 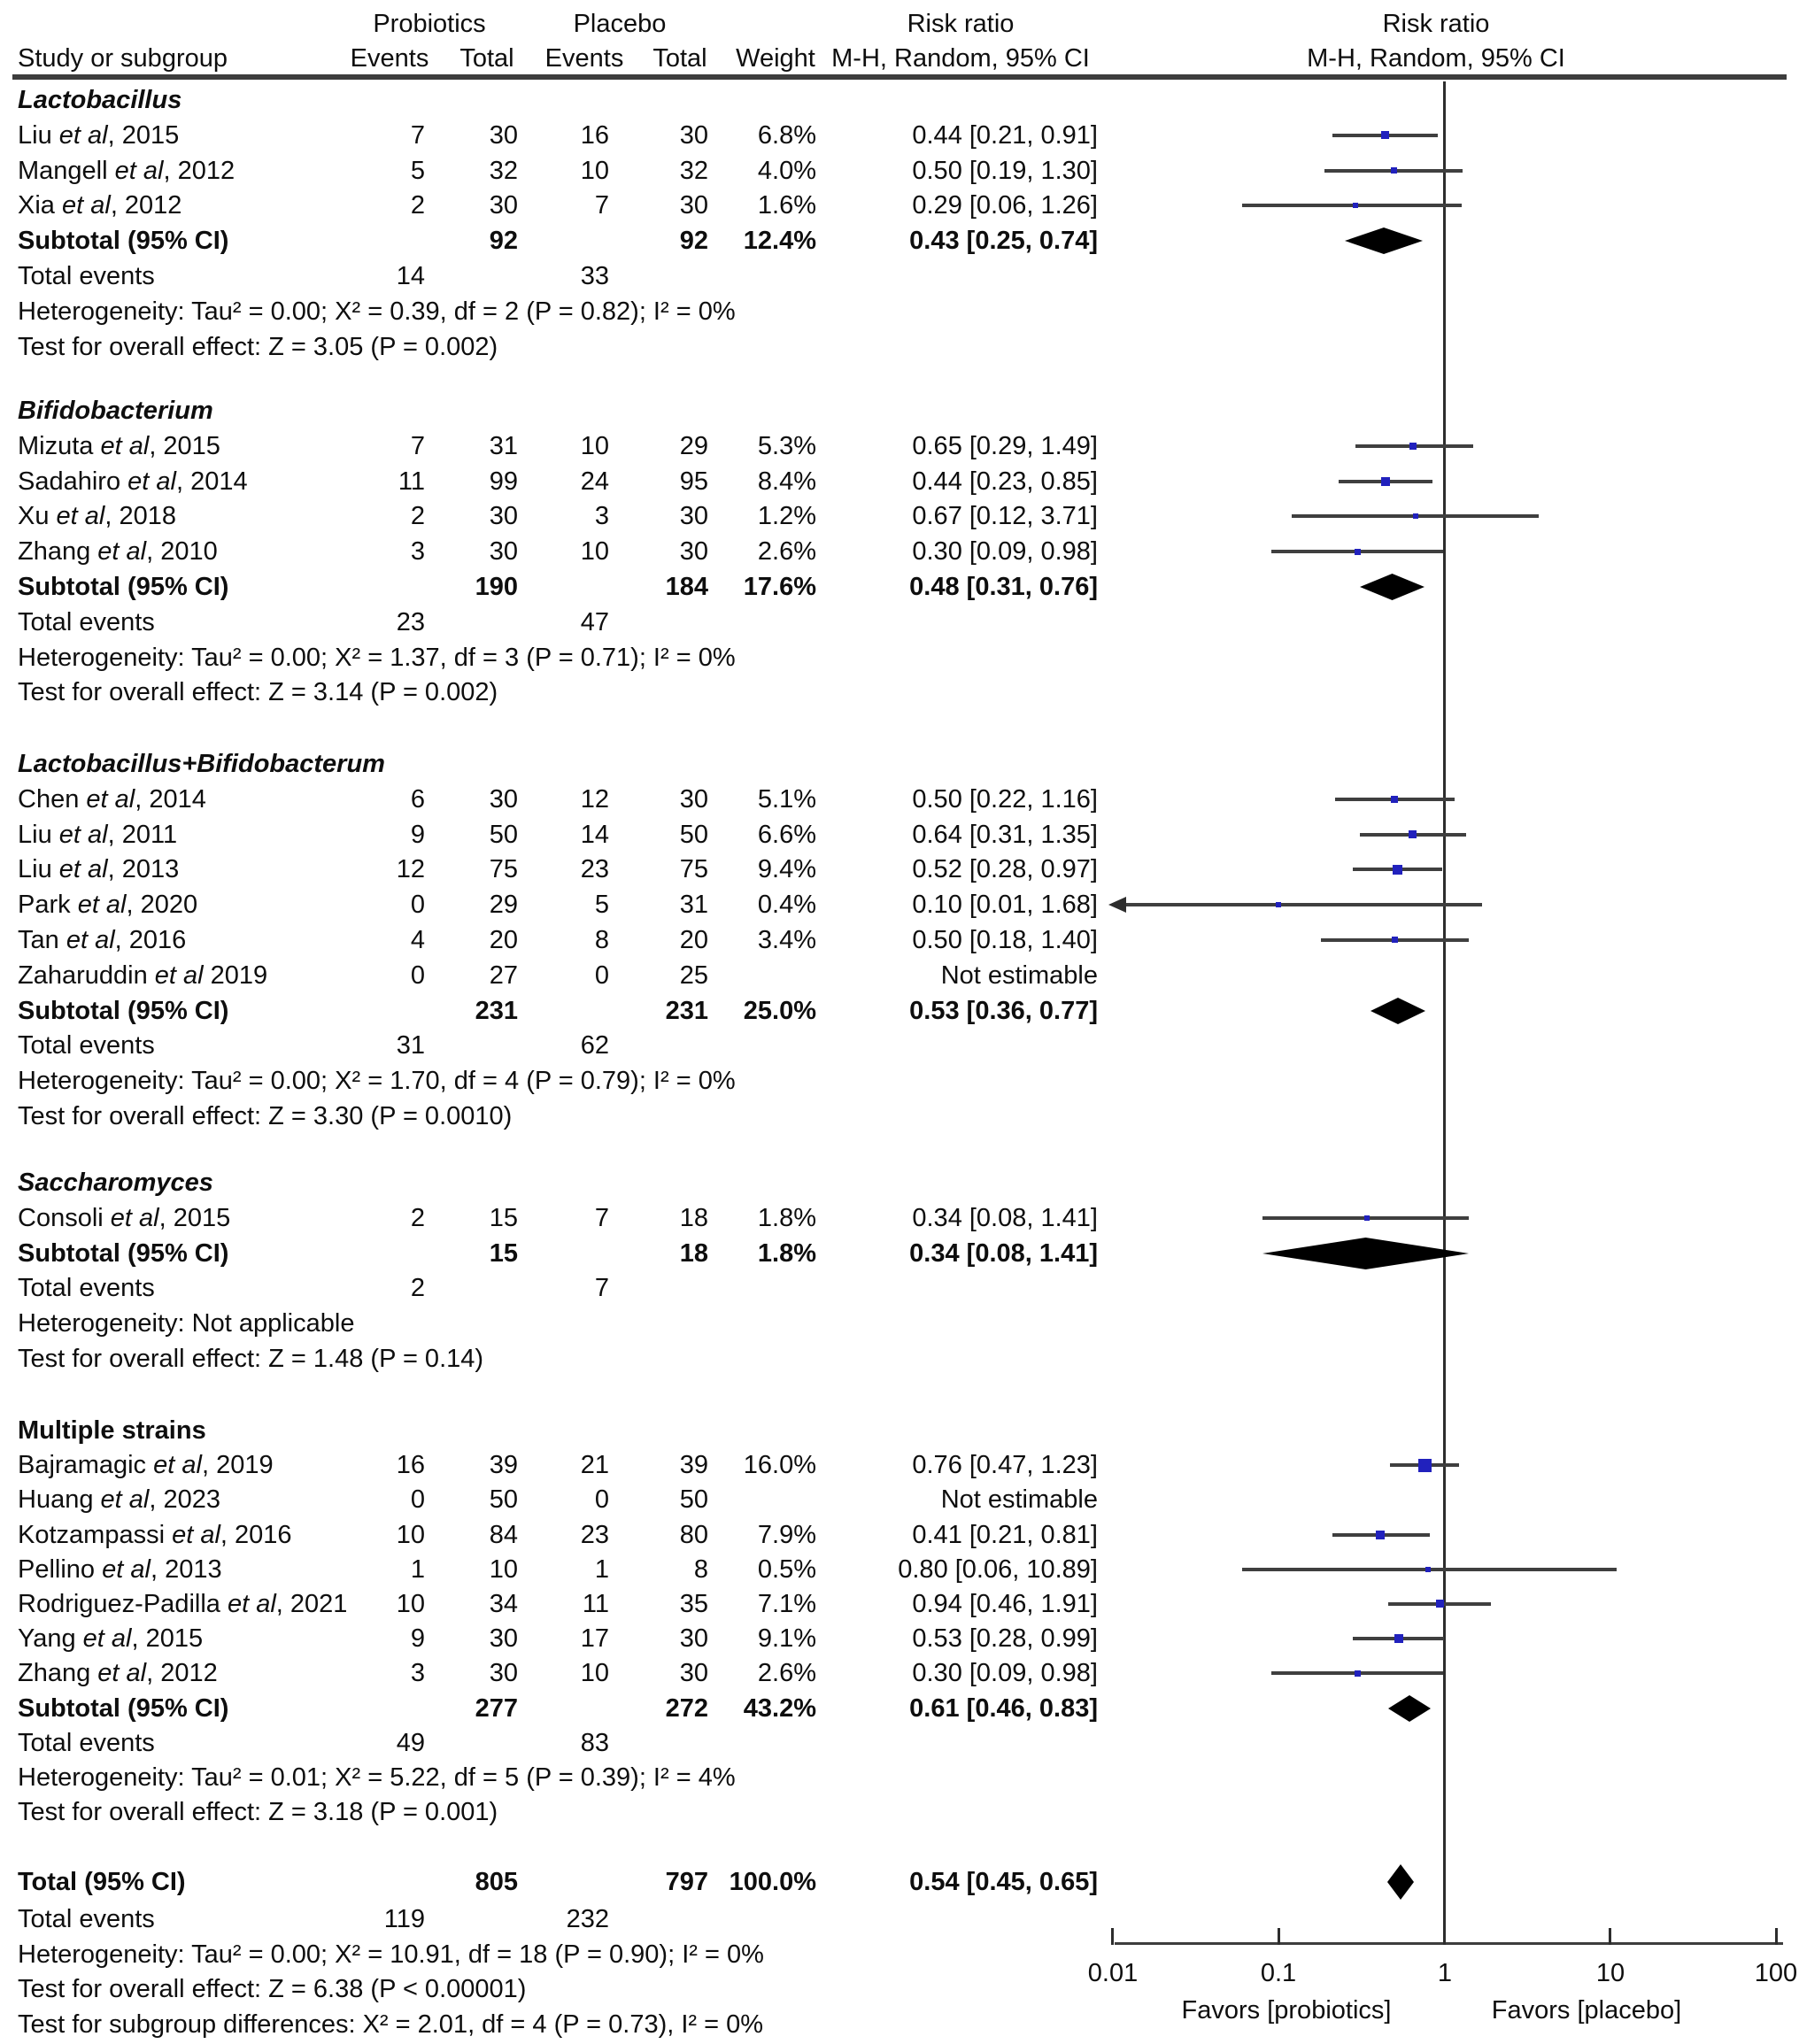 What do you see at coordinates (601, 1288) in the screenshot?
I see `plac-events-cell: 7` at bounding box center [601, 1288].